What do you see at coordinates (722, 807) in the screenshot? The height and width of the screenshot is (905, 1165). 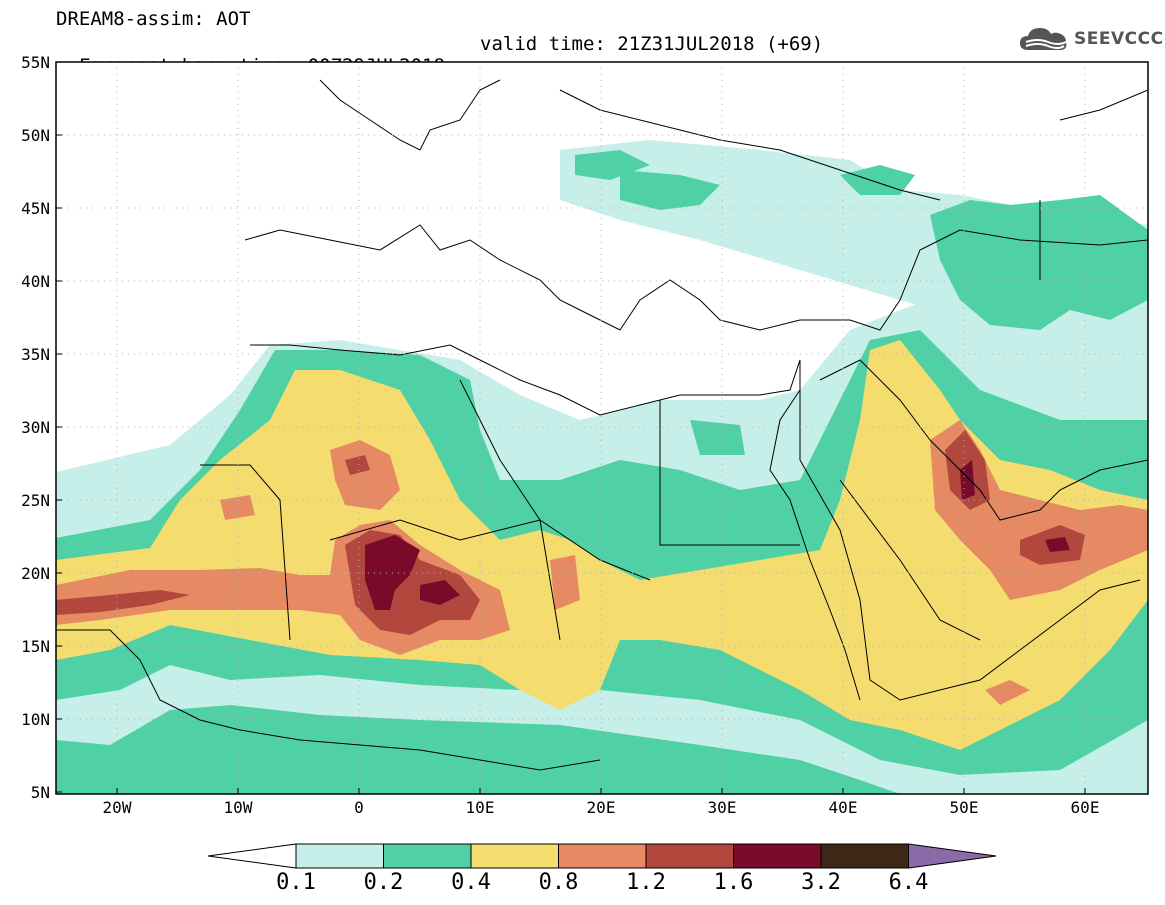 I see `lon-label: 30E` at bounding box center [722, 807].